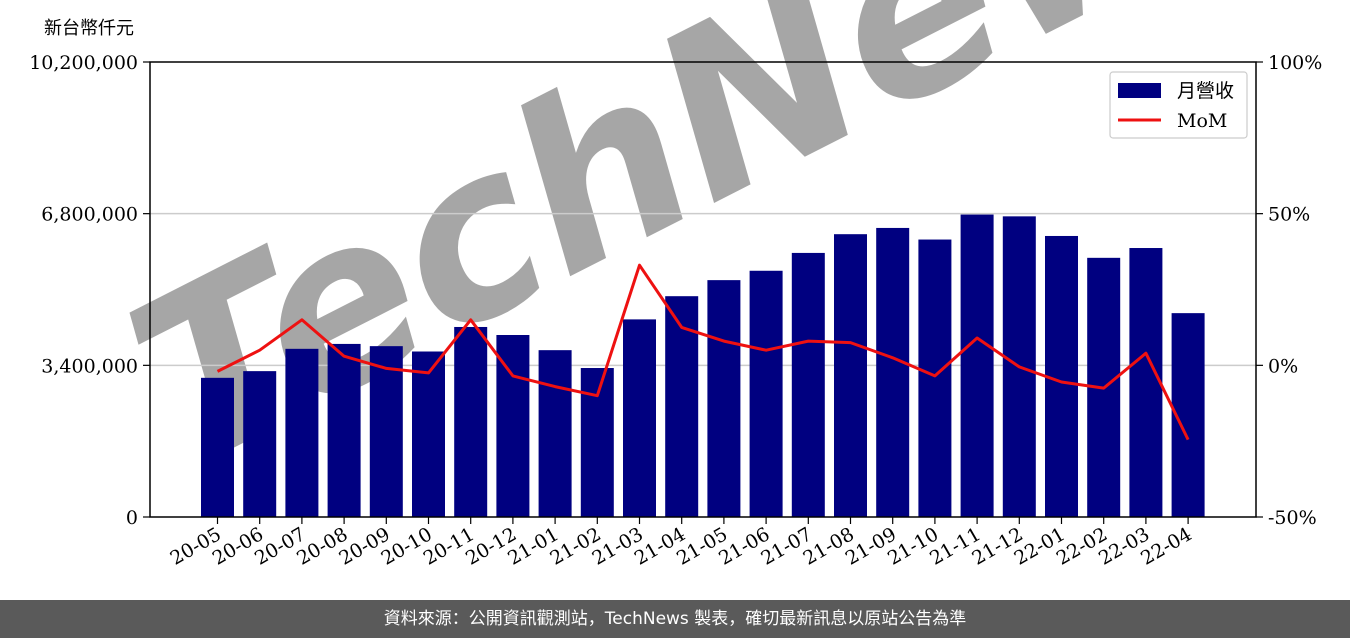 This screenshot has width=1350, height=638. Describe the element at coordinates (89, 28) in the screenshot. I see `y-axis-unit-label: 新台幣仟元` at that location.